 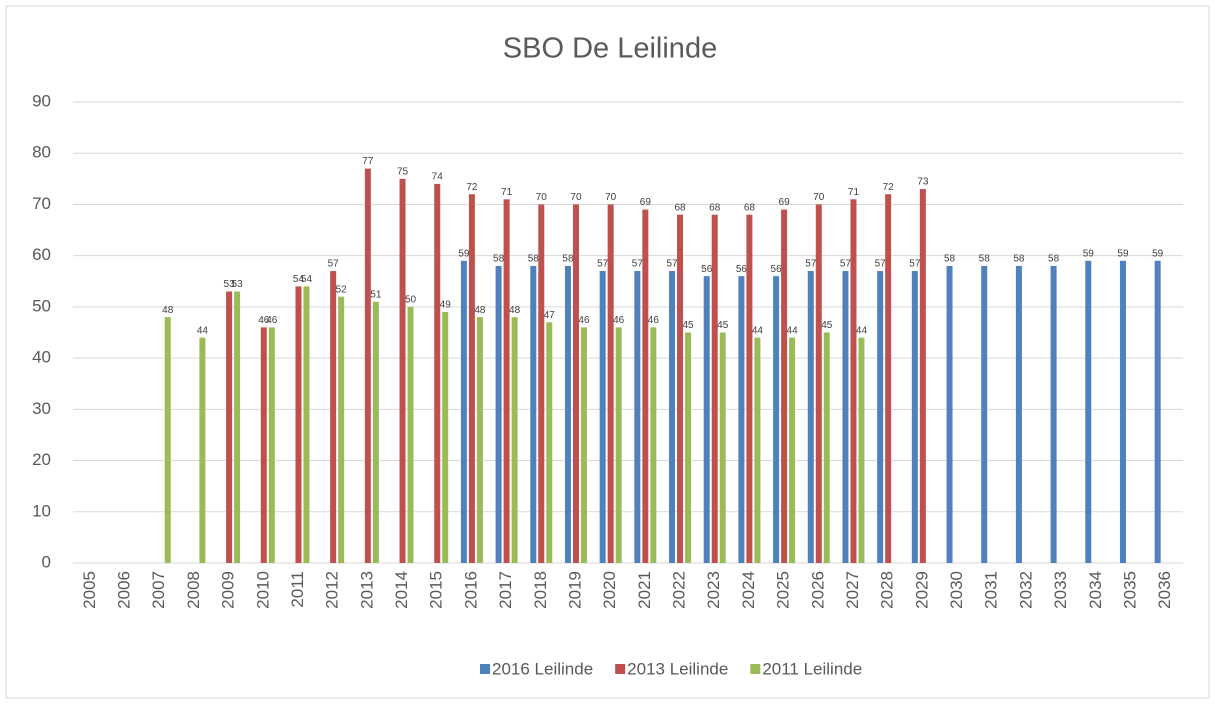 What do you see at coordinates (470, 590) in the screenshot?
I see `x-tick-label: 2016` at bounding box center [470, 590].